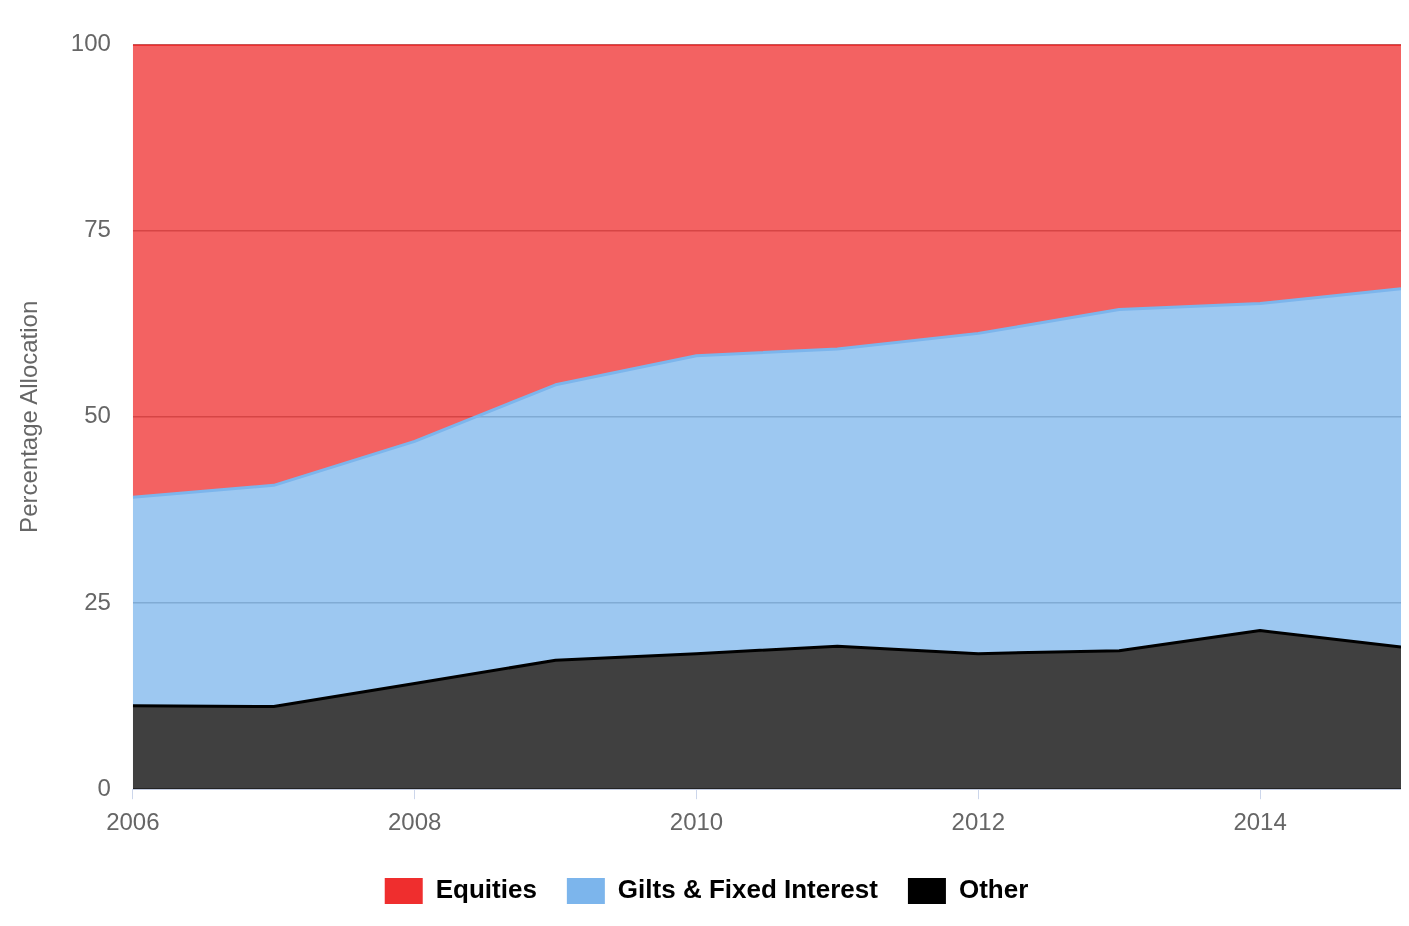 The image size is (1409, 926). I want to click on y-tick-label: 0, so click(104, 787).